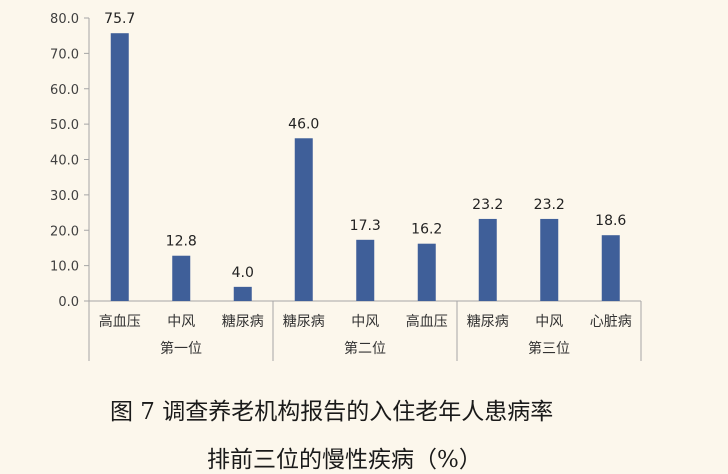  I want to click on figure-caption-line-2: 排前三位的慢性疾病（%）, so click(344, 460).